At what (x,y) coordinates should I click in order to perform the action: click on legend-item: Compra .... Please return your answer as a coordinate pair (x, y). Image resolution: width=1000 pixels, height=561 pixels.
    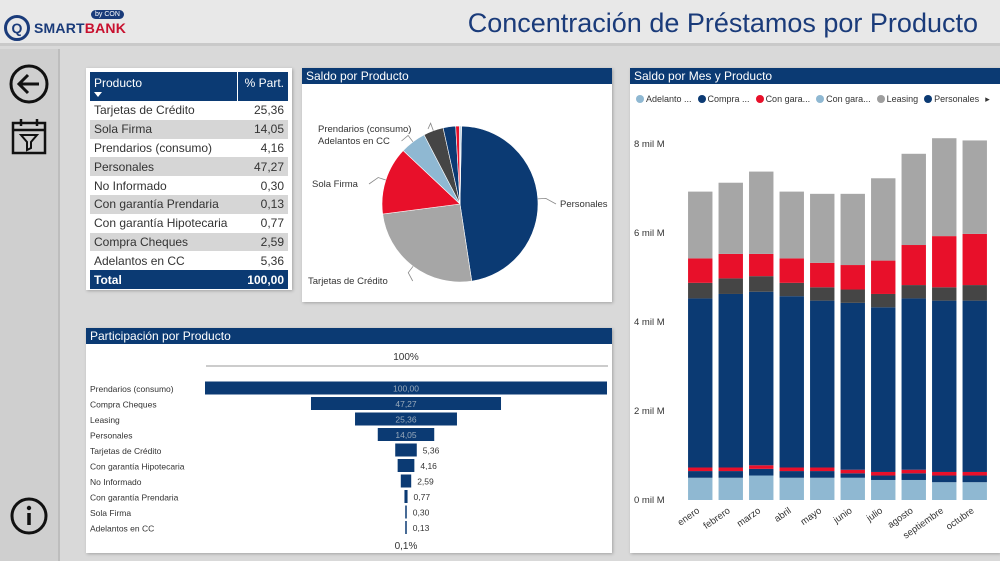
    Looking at the image, I should click on (723, 99).